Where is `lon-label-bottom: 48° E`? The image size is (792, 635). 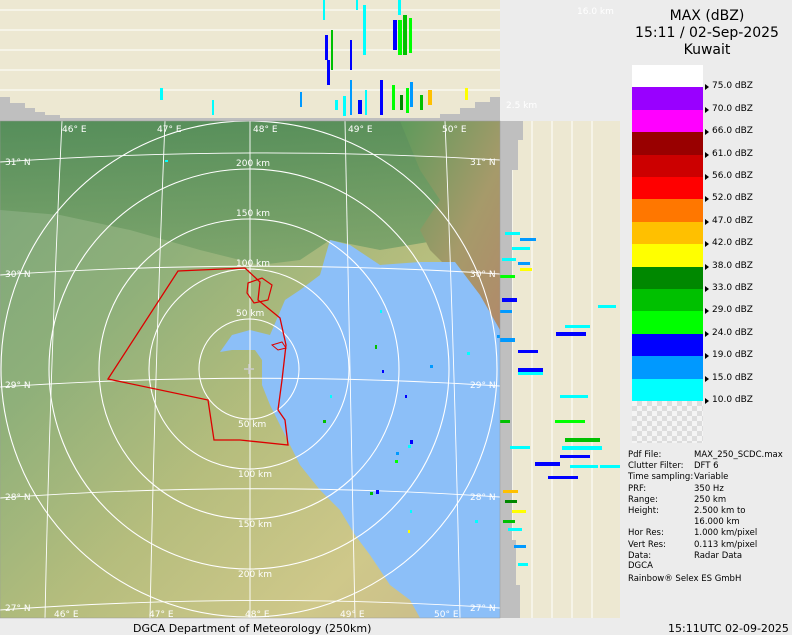 lon-label-bottom: 48° E is located at coordinates (257, 615).